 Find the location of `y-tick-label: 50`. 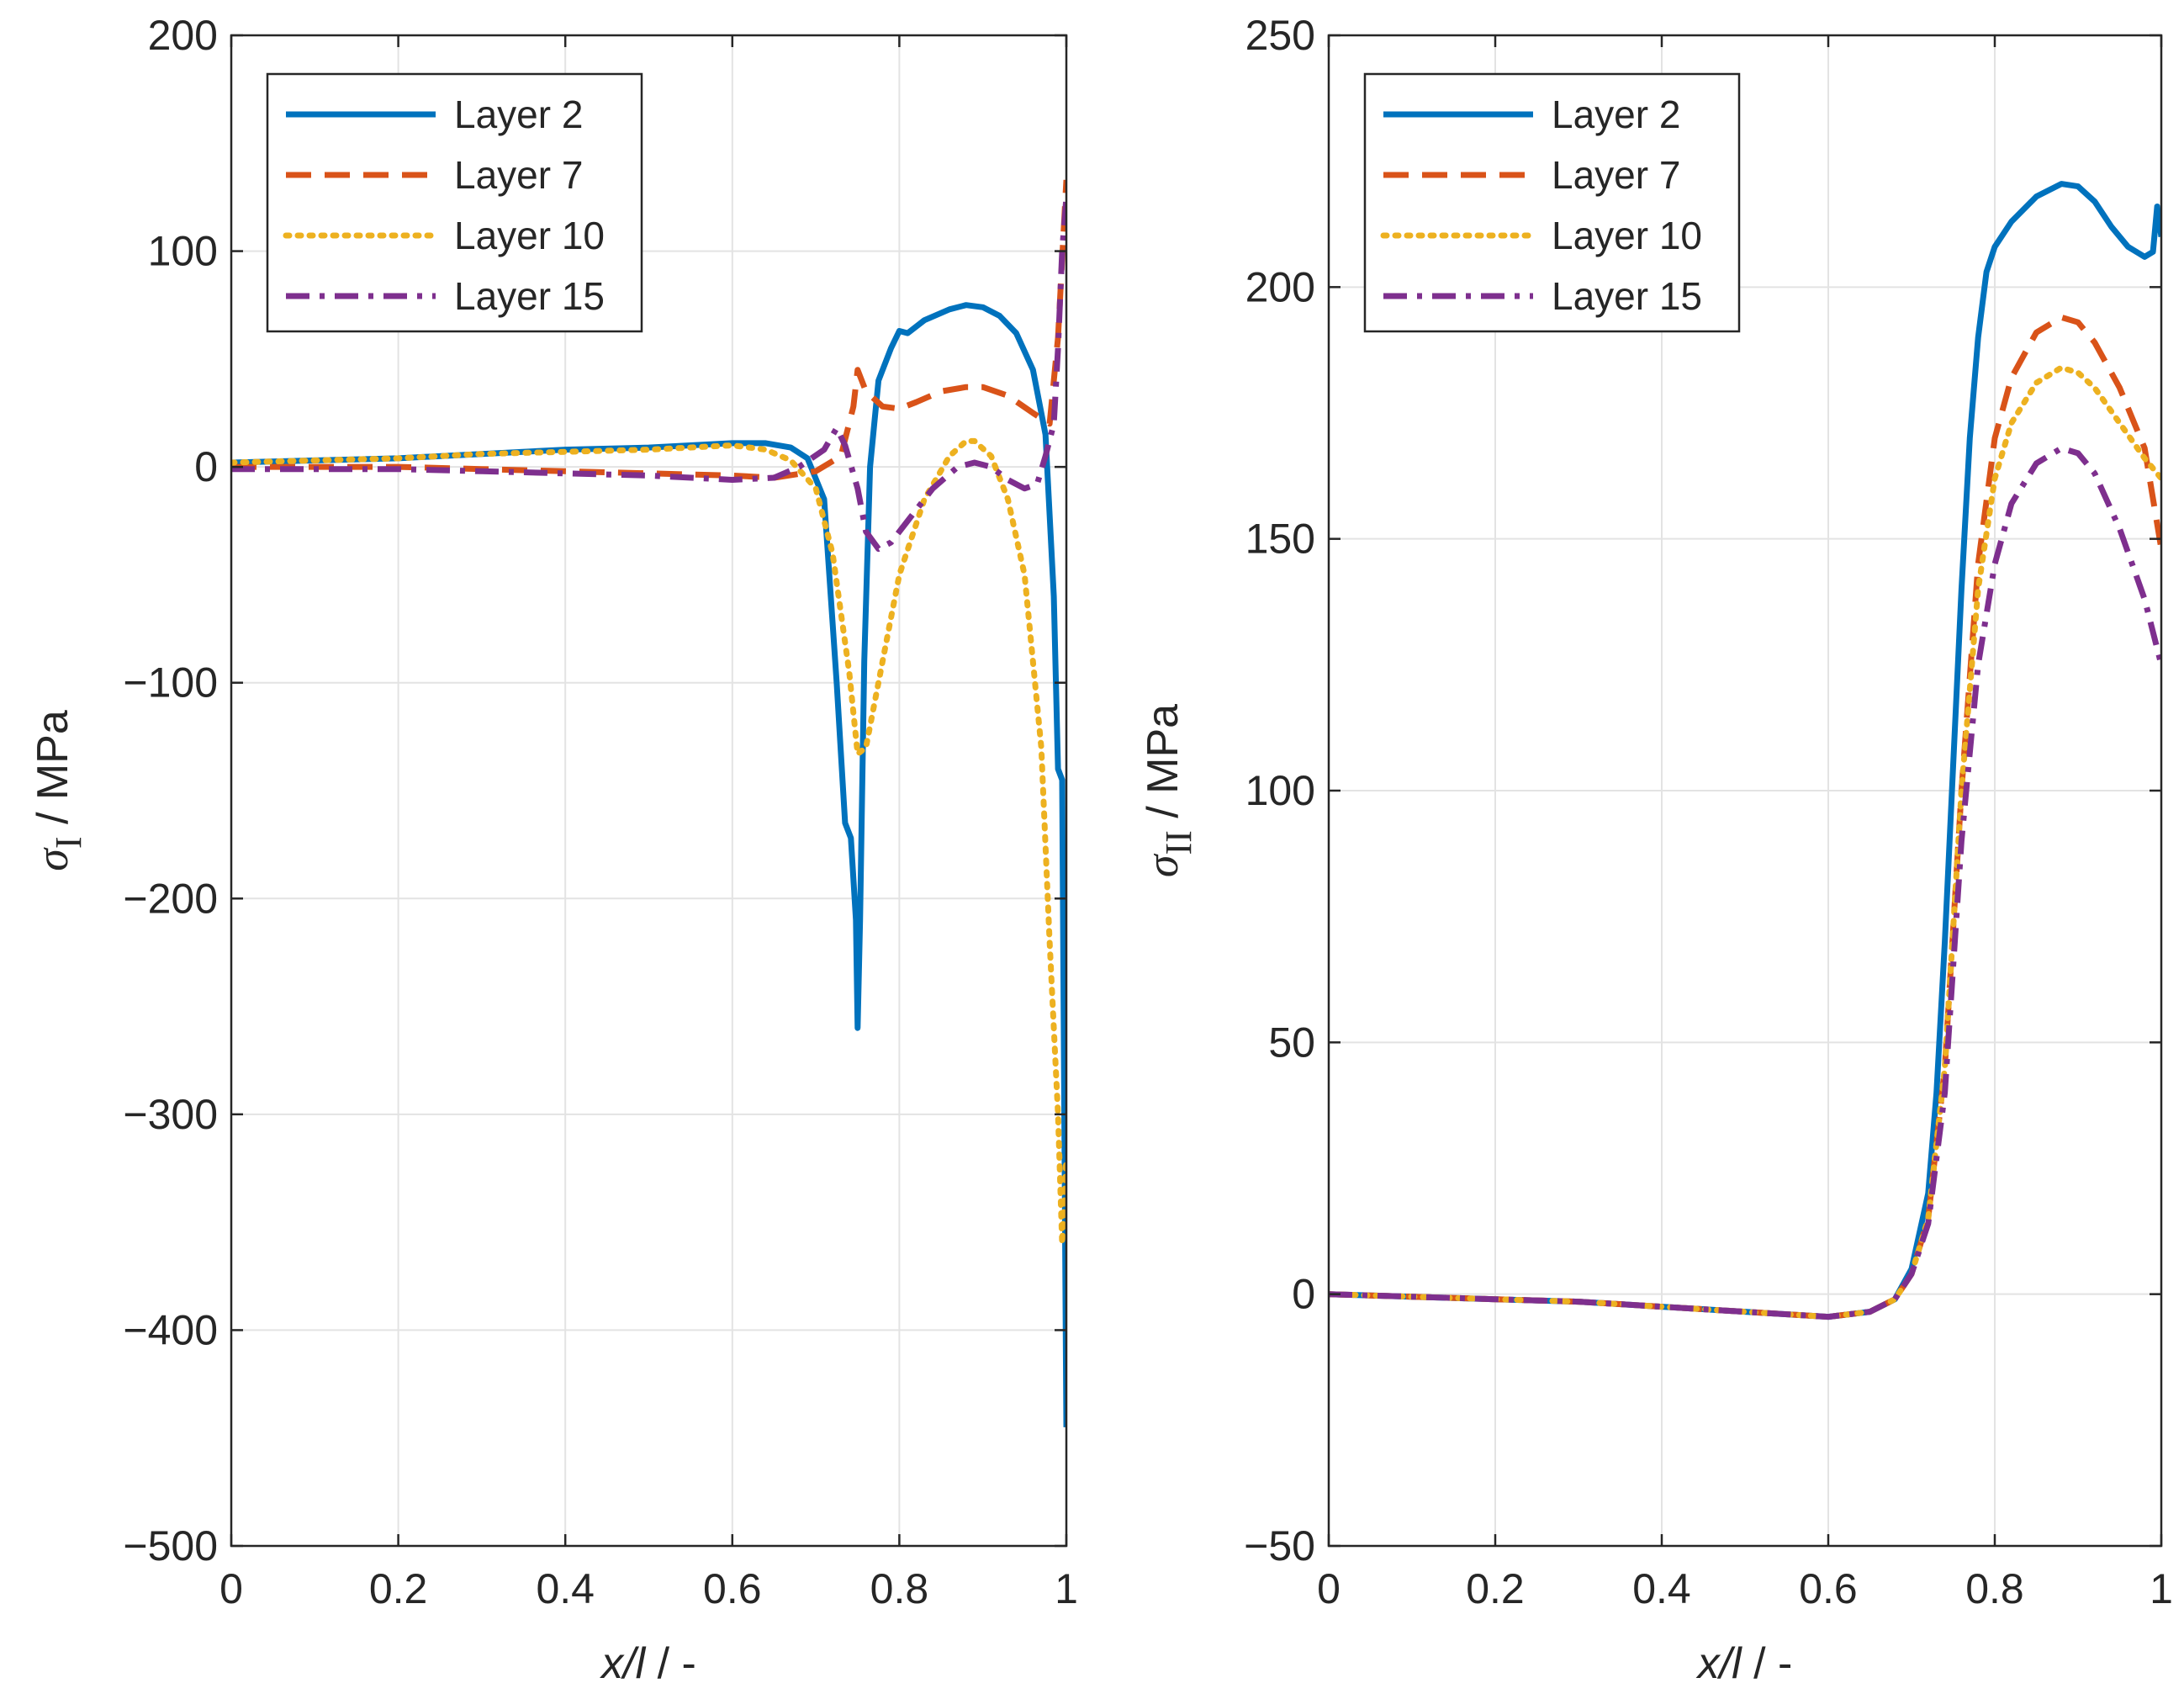

y-tick-label: 50 is located at coordinates (1291, 1042).